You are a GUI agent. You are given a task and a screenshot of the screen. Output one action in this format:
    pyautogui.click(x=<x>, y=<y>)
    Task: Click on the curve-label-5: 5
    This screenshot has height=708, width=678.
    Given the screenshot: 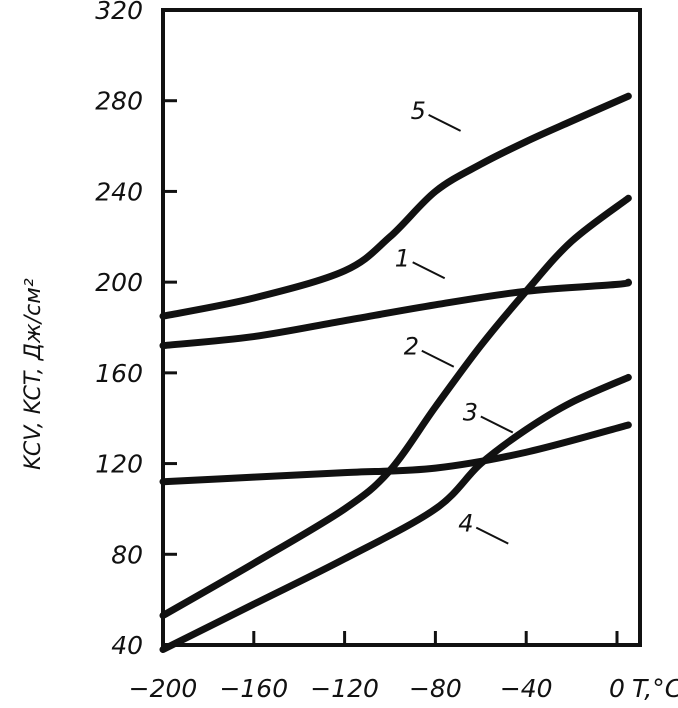 What is the action you would take?
    pyautogui.click(x=418, y=111)
    